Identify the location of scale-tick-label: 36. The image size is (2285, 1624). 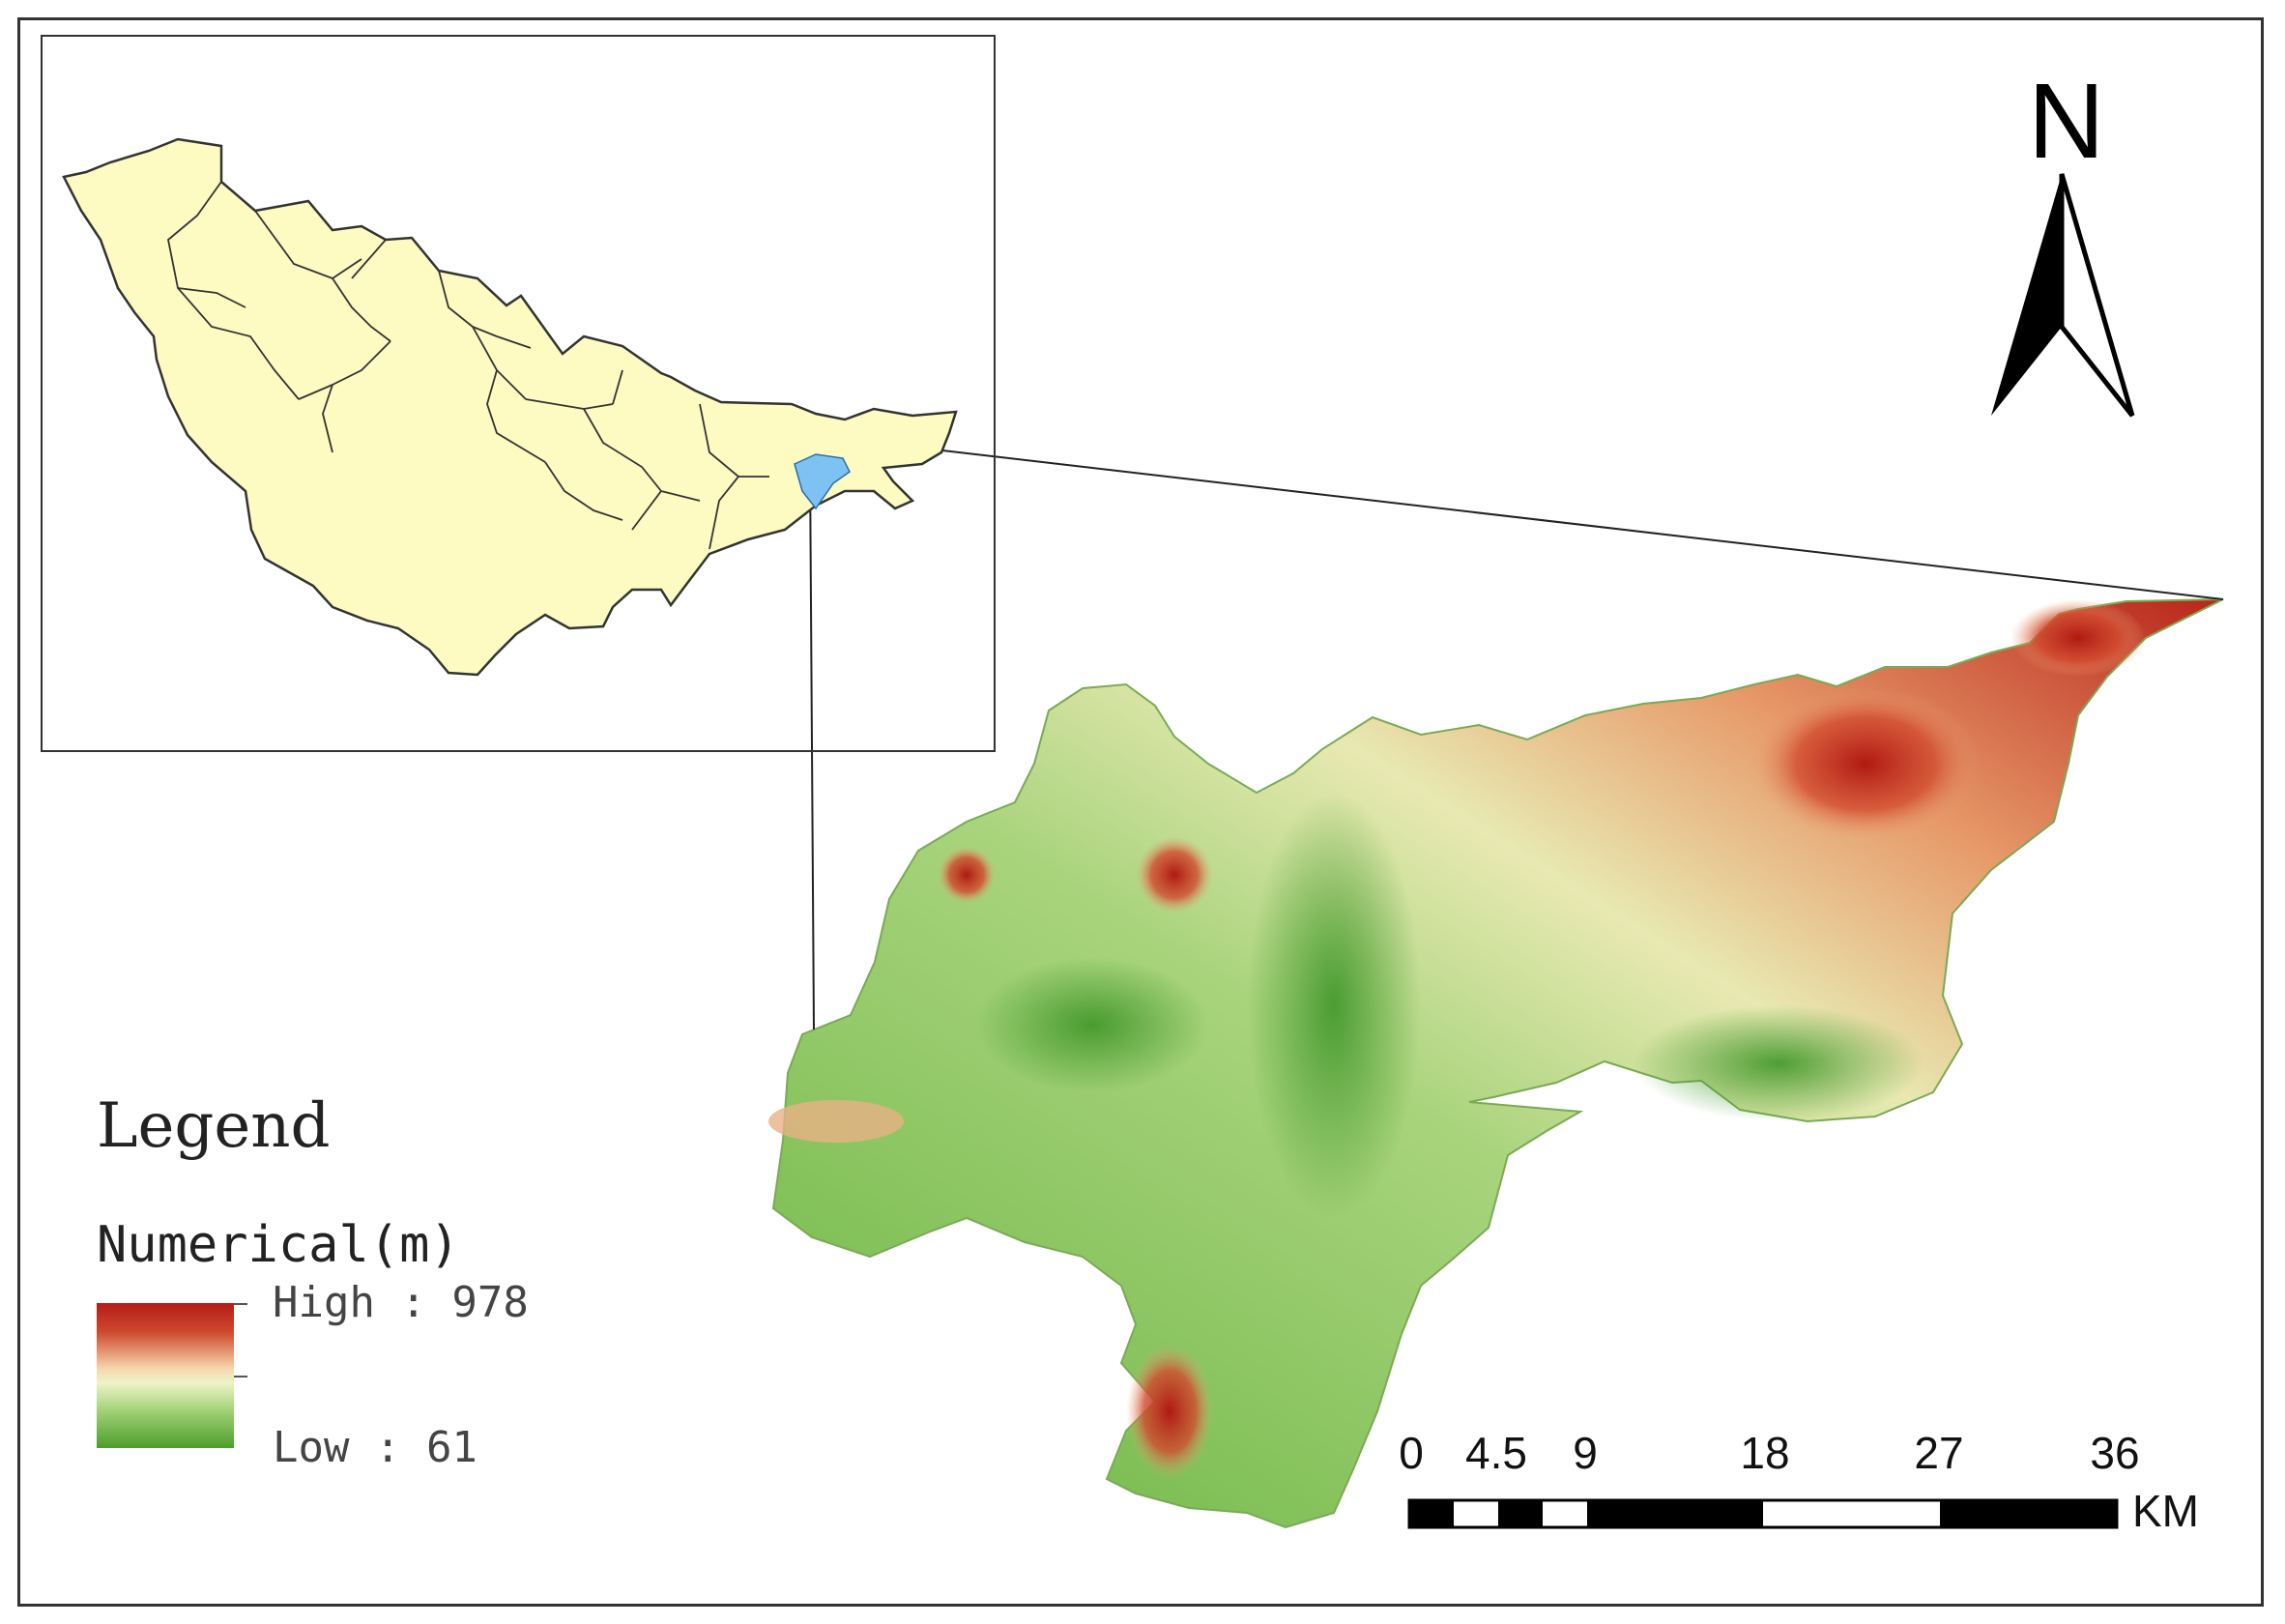
(2115, 1453).